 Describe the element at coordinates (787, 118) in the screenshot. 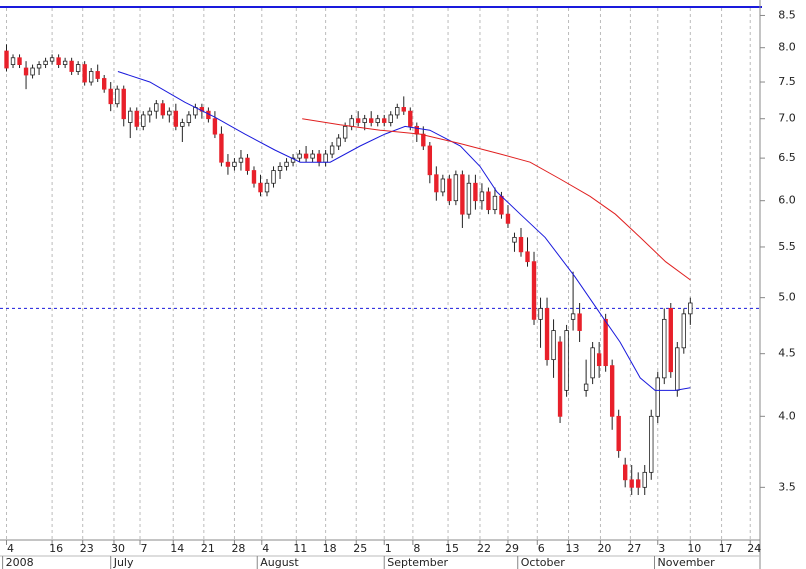

I see `y-tick-label: 7.0` at that location.